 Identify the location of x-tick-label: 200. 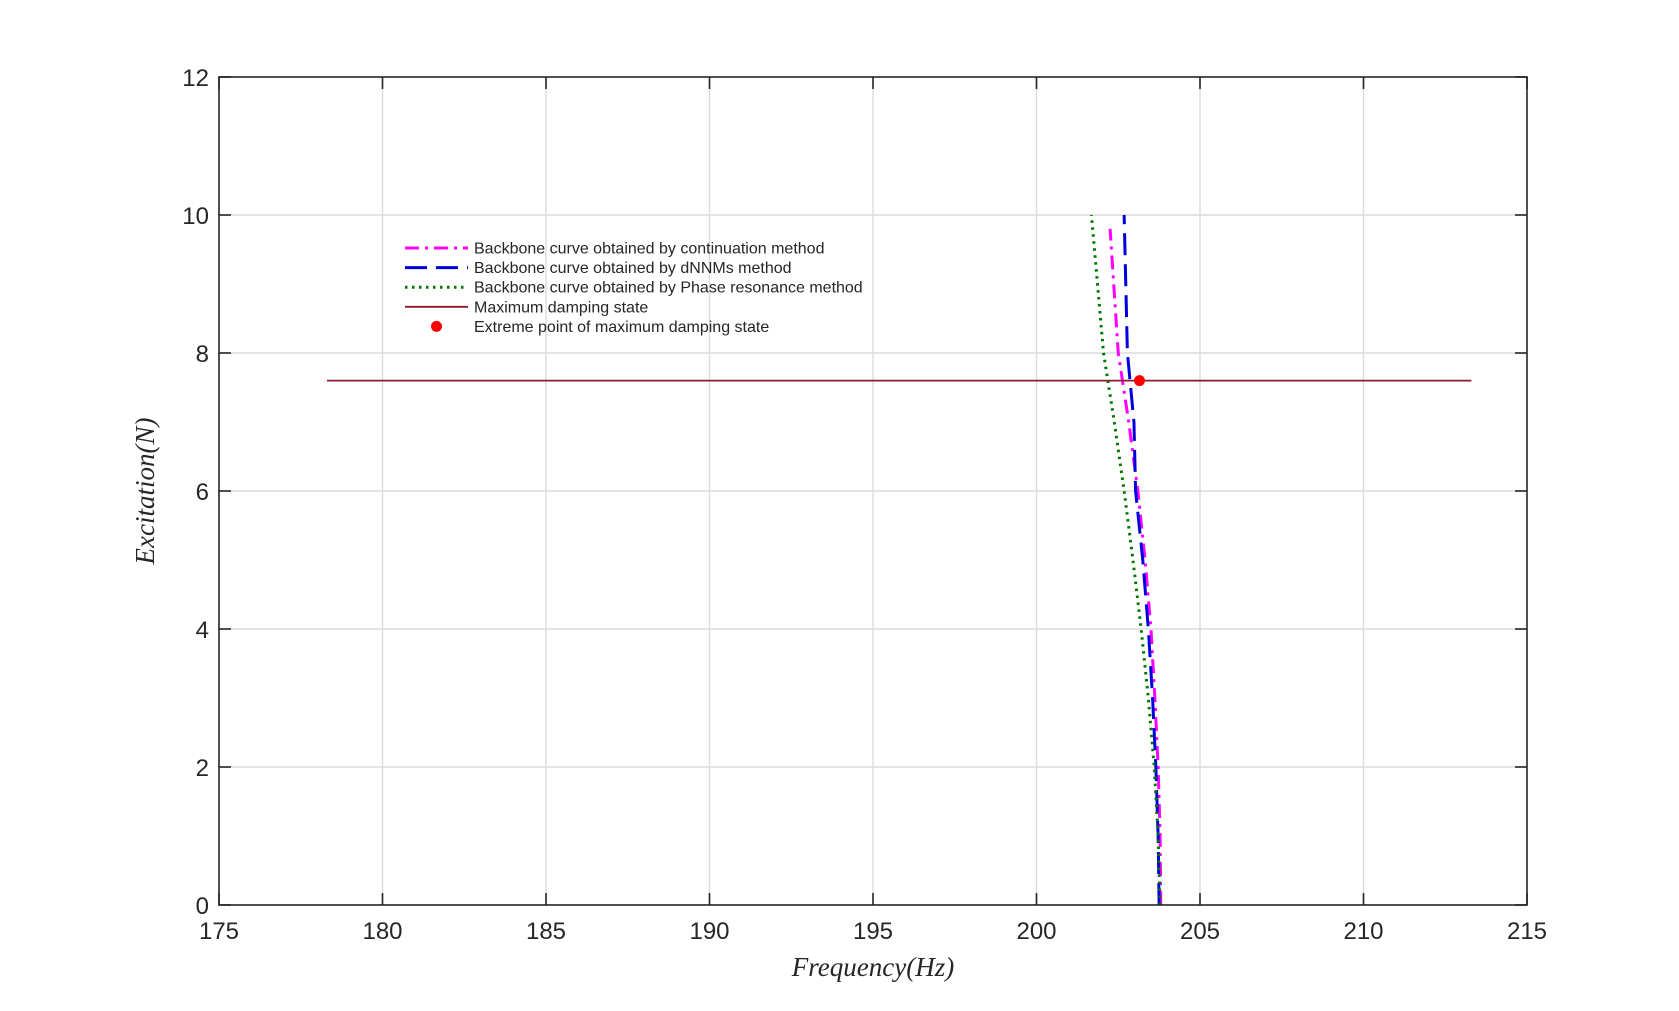
(1036, 931).